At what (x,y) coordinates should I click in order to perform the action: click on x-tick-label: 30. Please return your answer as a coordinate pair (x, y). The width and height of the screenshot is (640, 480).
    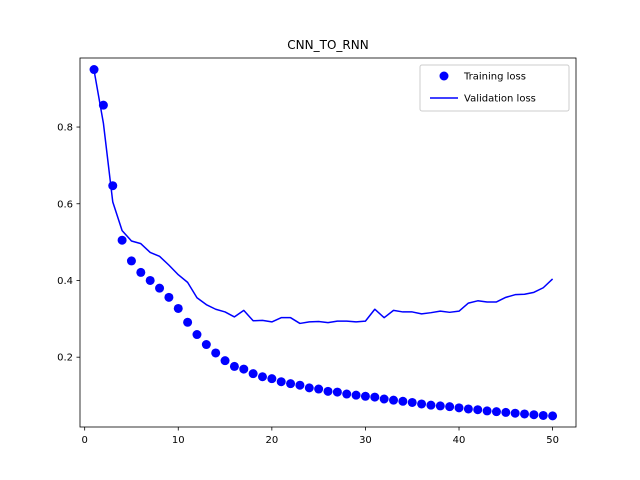
    Looking at the image, I should click on (365, 440).